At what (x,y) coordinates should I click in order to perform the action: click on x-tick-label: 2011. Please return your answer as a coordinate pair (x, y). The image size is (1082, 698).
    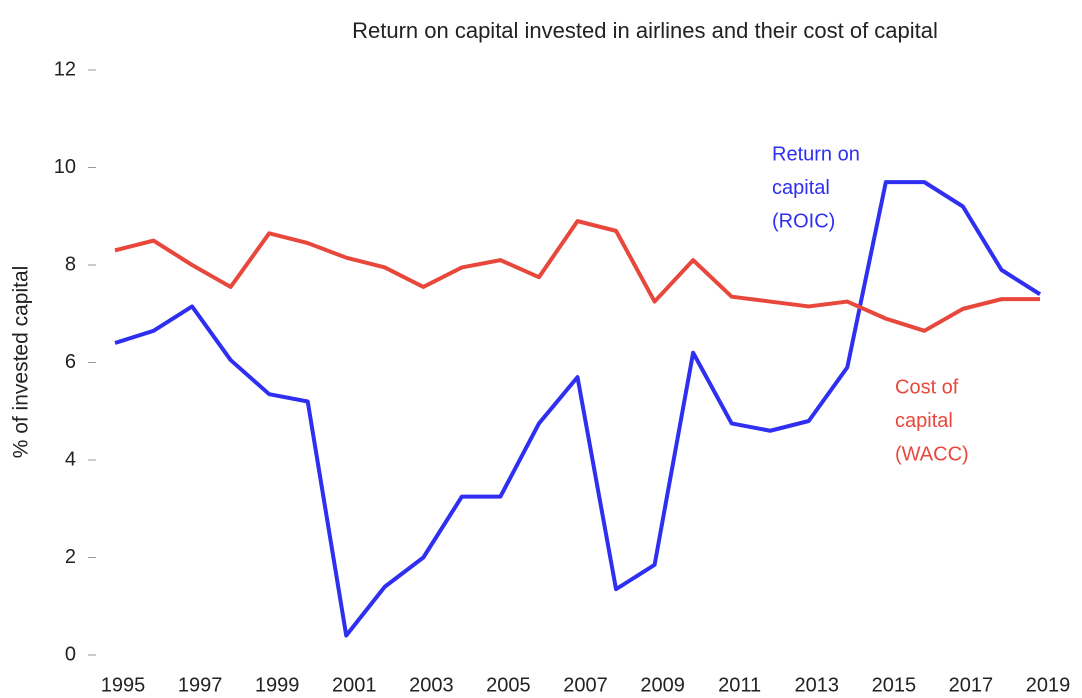
    Looking at the image, I should click on (739, 685).